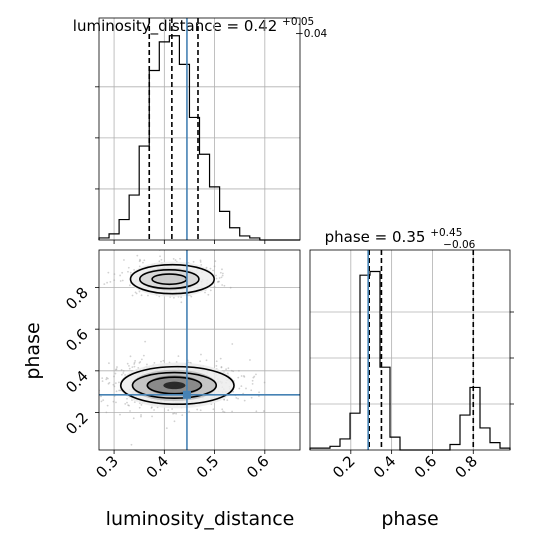  What do you see at coordinates (77, 340) in the screenshot?
I see `joint-ytick-label-2: 0.6` at bounding box center [77, 340].